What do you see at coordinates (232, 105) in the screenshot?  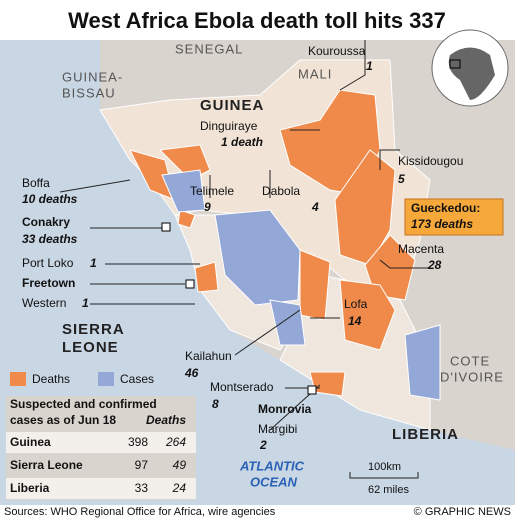 I see `label: GUINEA` at bounding box center [232, 105].